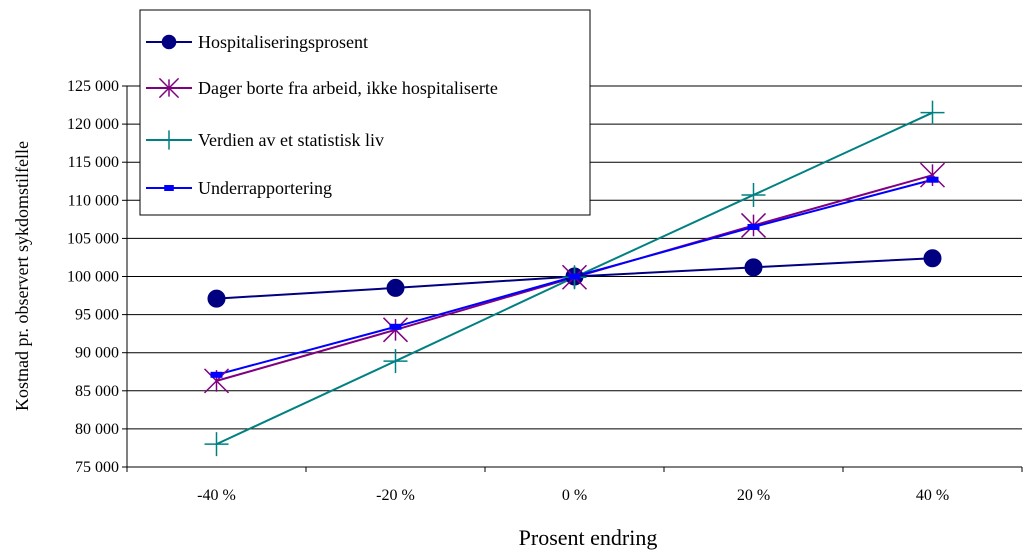 The image size is (1032, 553). I want to click on y-tick-label: 115 000, so click(93, 162).